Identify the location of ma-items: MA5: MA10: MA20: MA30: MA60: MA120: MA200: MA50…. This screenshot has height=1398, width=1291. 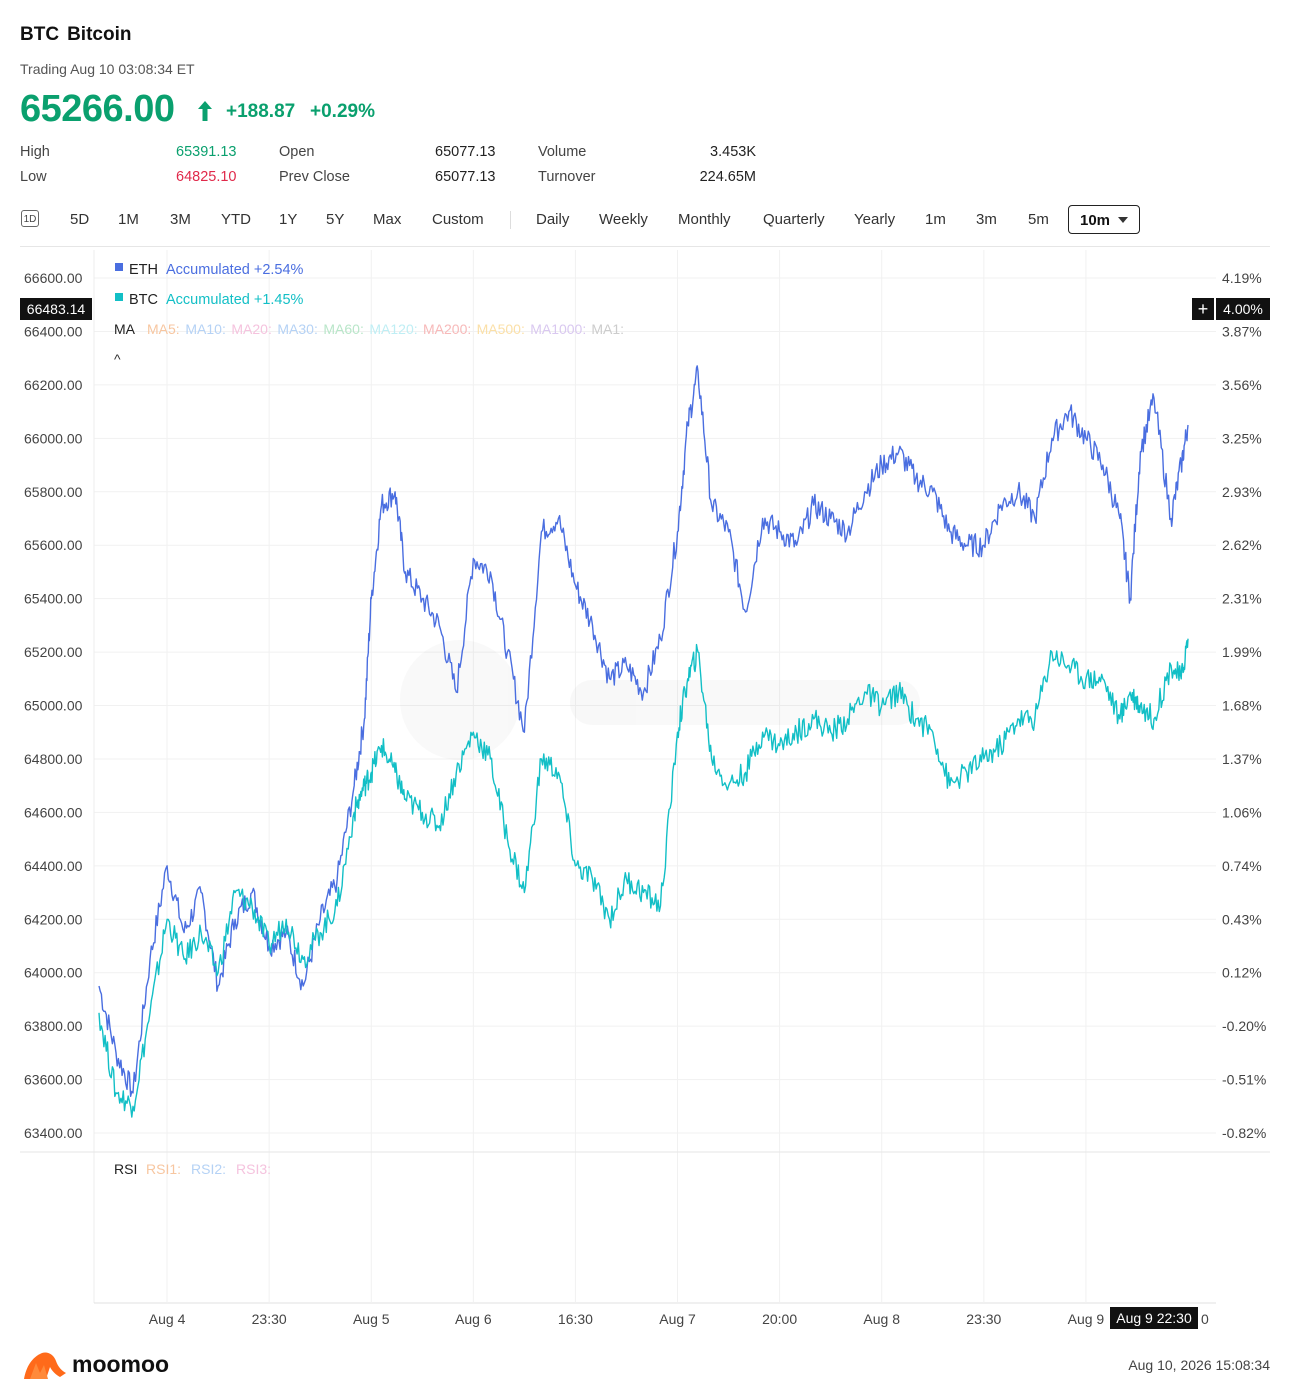
(385, 329).